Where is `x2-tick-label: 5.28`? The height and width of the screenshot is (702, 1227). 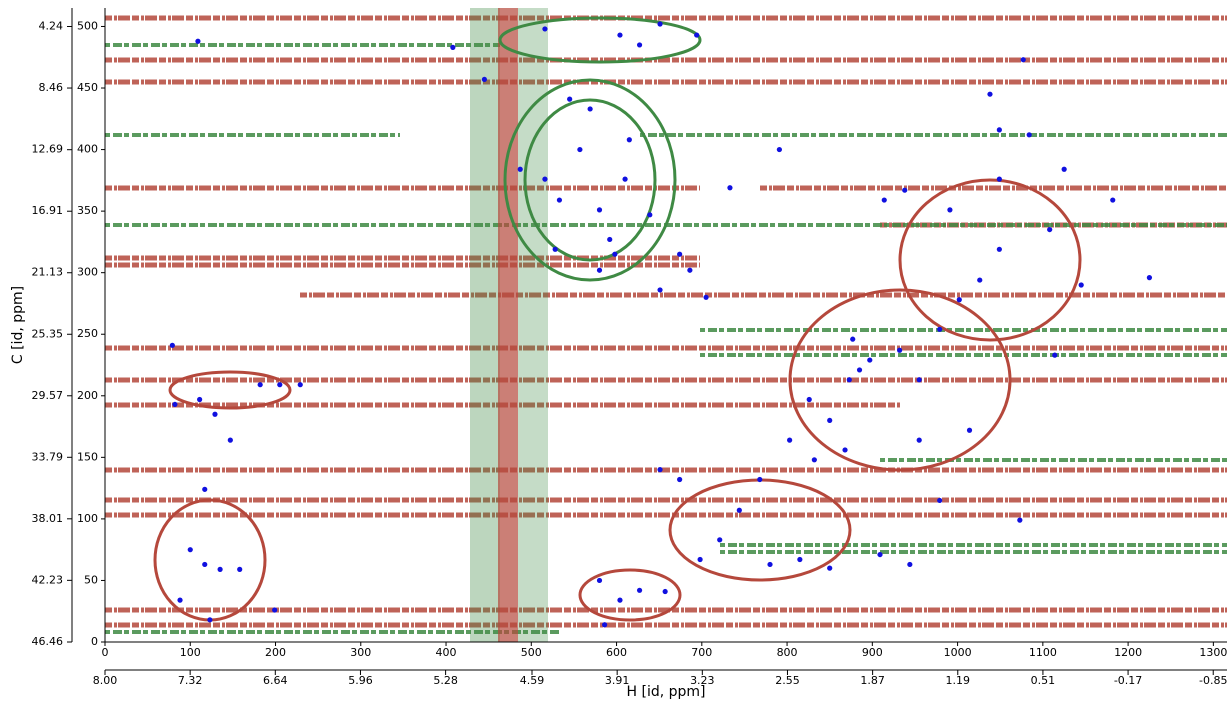
x2-tick-label: 5.28 is located at coordinates (445, 680).